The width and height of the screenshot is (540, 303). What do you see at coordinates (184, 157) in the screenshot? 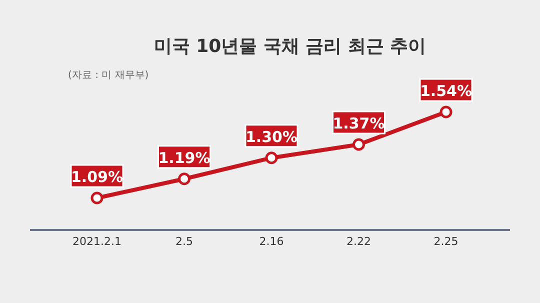
I see `data-label: 1.19%` at bounding box center [184, 157].